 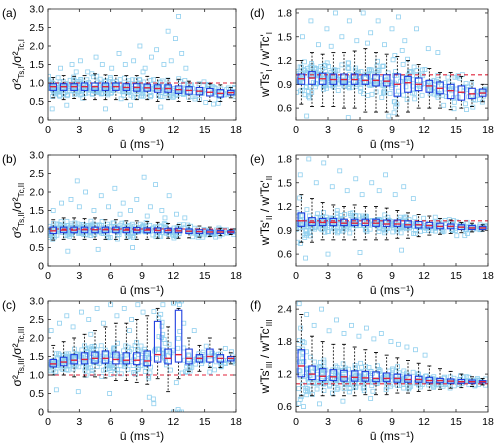 I want to click on x-tick-label: 3, so click(x=79, y=422).